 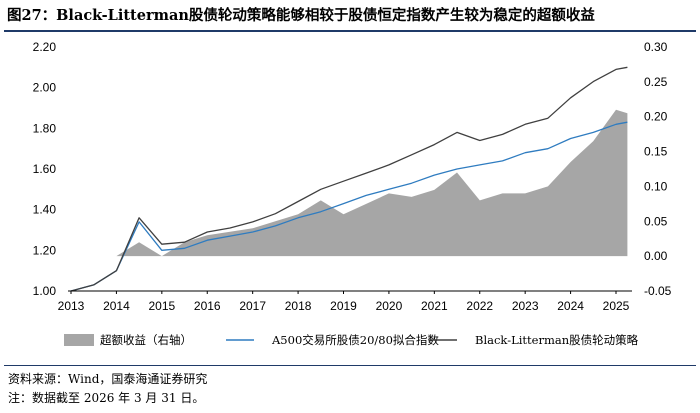 What do you see at coordinates (350, 31) in the screenshot?
I see `title-rule` at bounding box center [350, 31].